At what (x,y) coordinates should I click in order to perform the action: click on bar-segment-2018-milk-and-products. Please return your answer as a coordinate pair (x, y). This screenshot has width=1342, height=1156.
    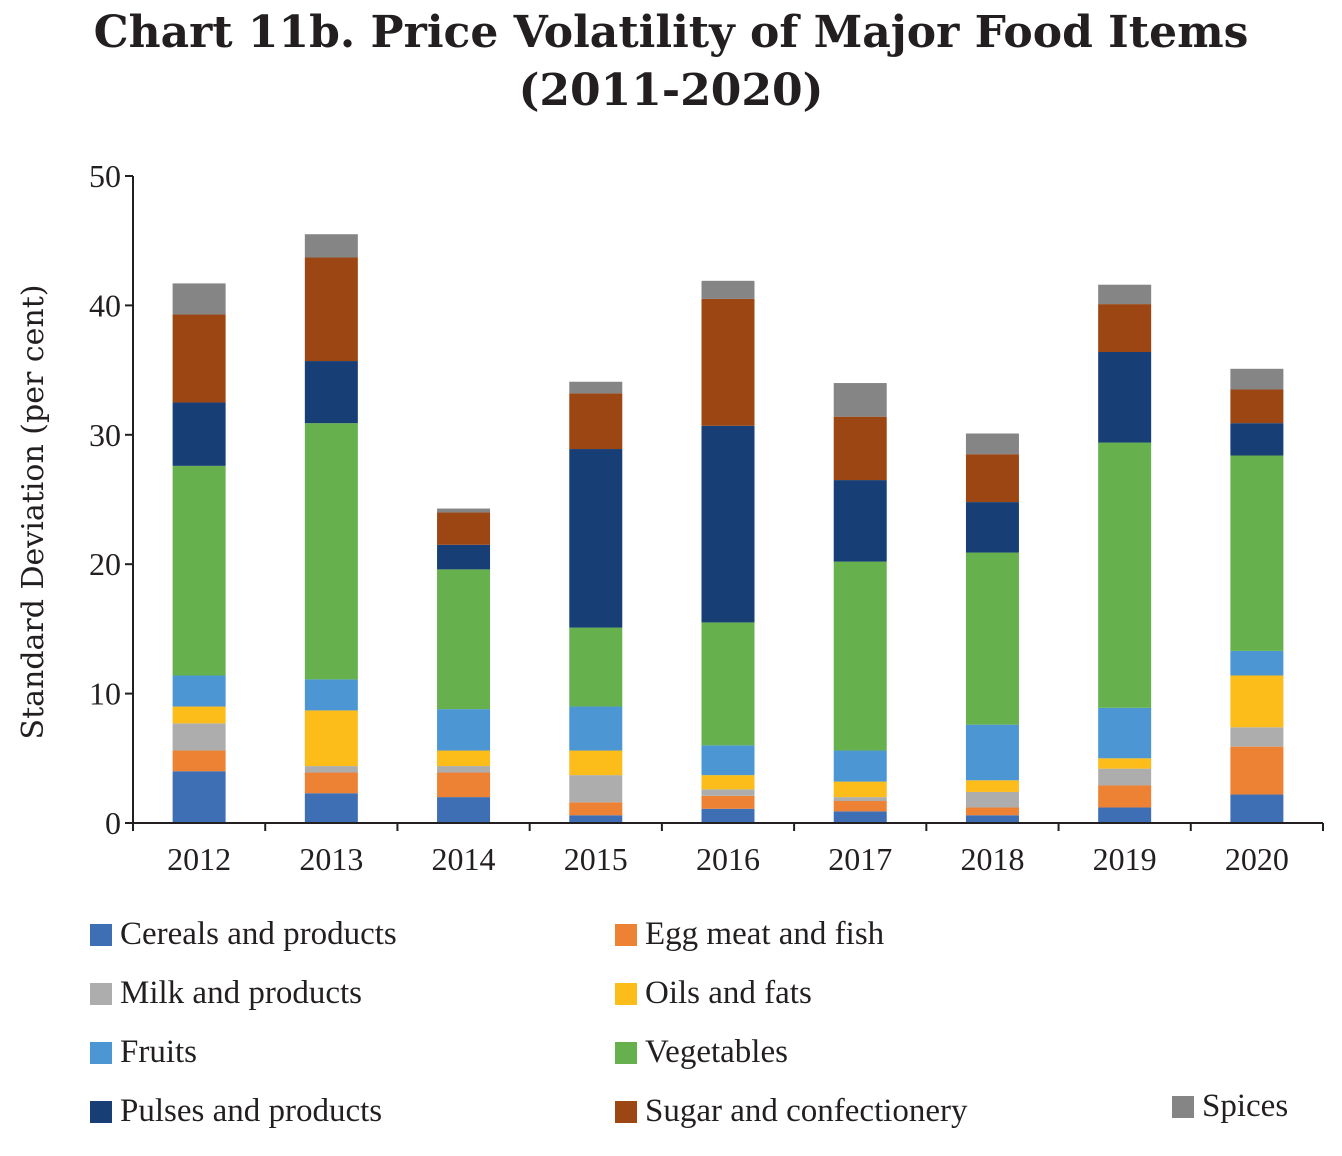
    Looking at the image, I should click on (992, 799).